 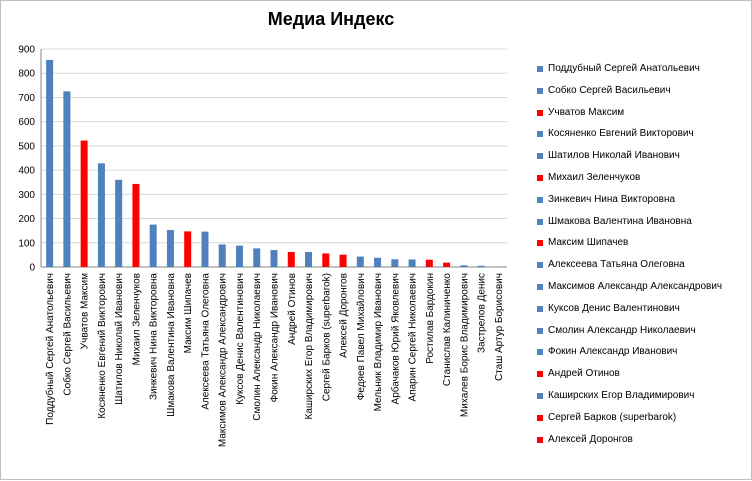 What do you see at coordinates (136, 319) in the screenshot?
I see `x-tick-label: Михаил Зеленчуков` at bounding box center [136, 319].